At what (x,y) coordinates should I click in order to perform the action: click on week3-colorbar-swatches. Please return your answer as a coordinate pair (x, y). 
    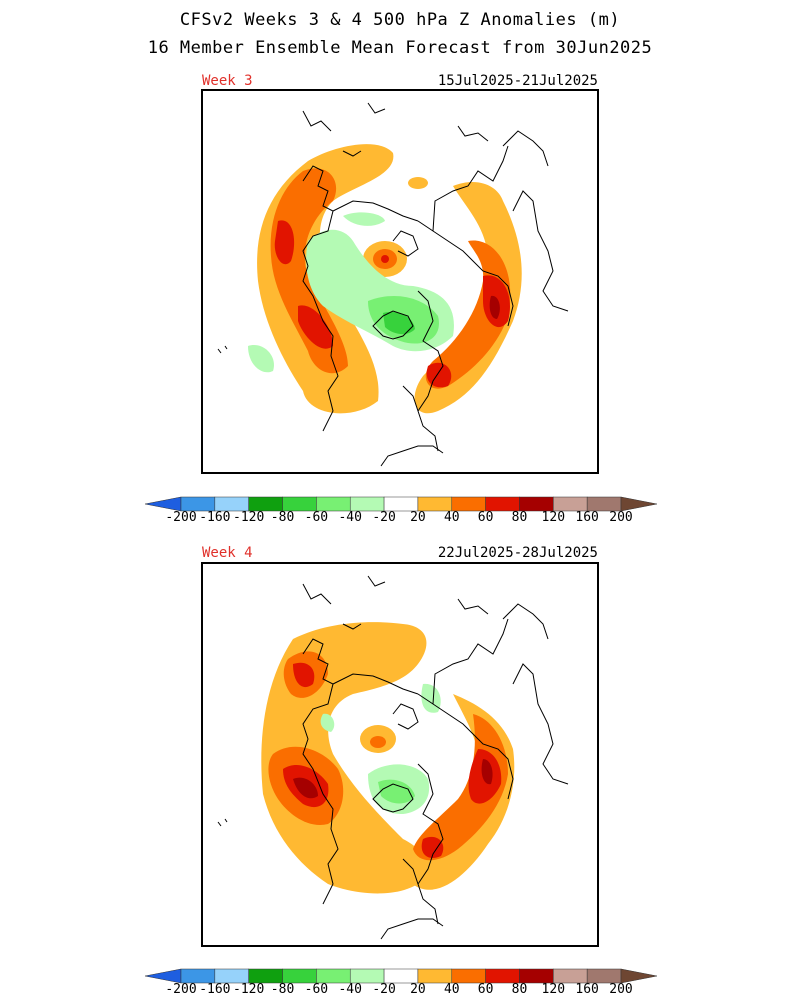
    Looking at the image, I should click on (401, 504).